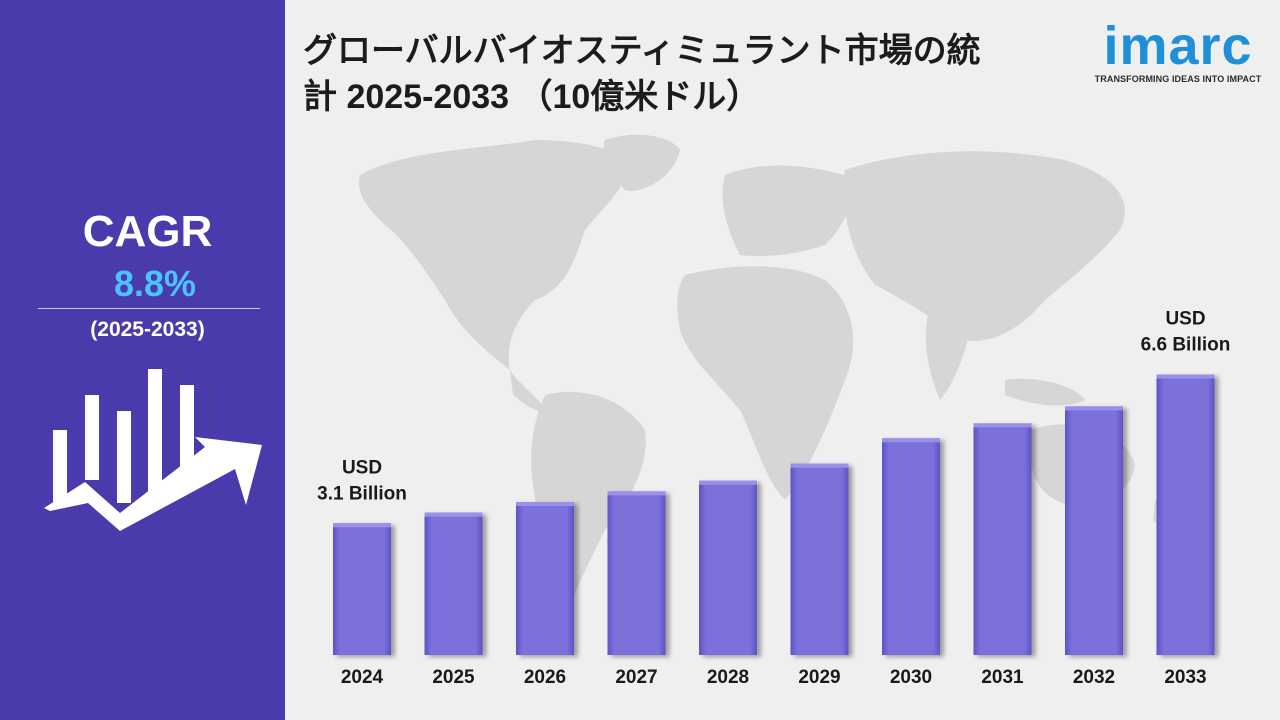 Image resolution: width=1280 pixels, height=720 pixels. What do you see at coordinates (728, 677) in the screenshot?
I see `x-tick-label: 2028` at bounding box center [728, 677].